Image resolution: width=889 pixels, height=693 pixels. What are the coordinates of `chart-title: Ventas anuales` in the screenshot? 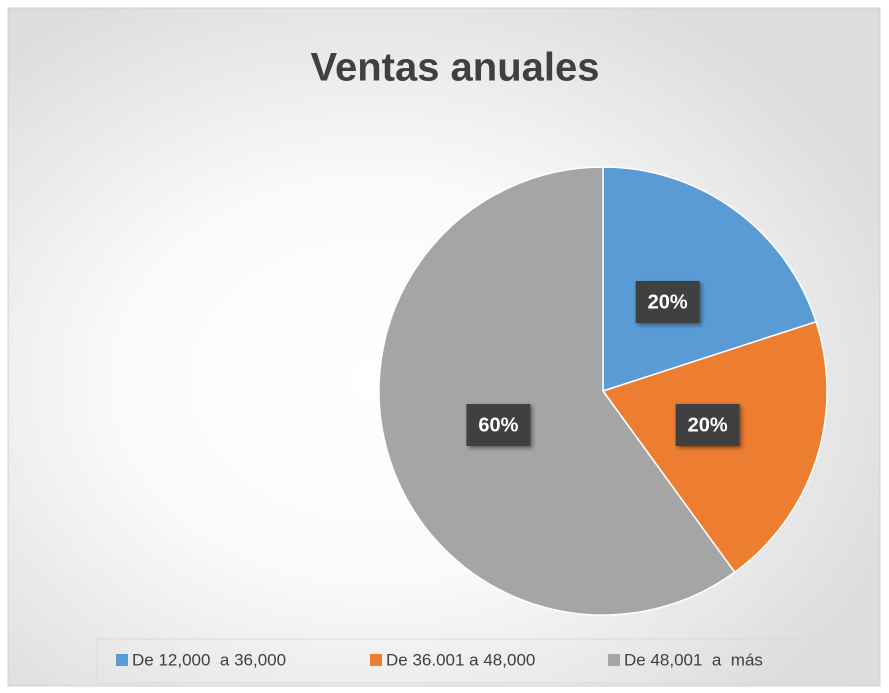 It's located at (454, 68).